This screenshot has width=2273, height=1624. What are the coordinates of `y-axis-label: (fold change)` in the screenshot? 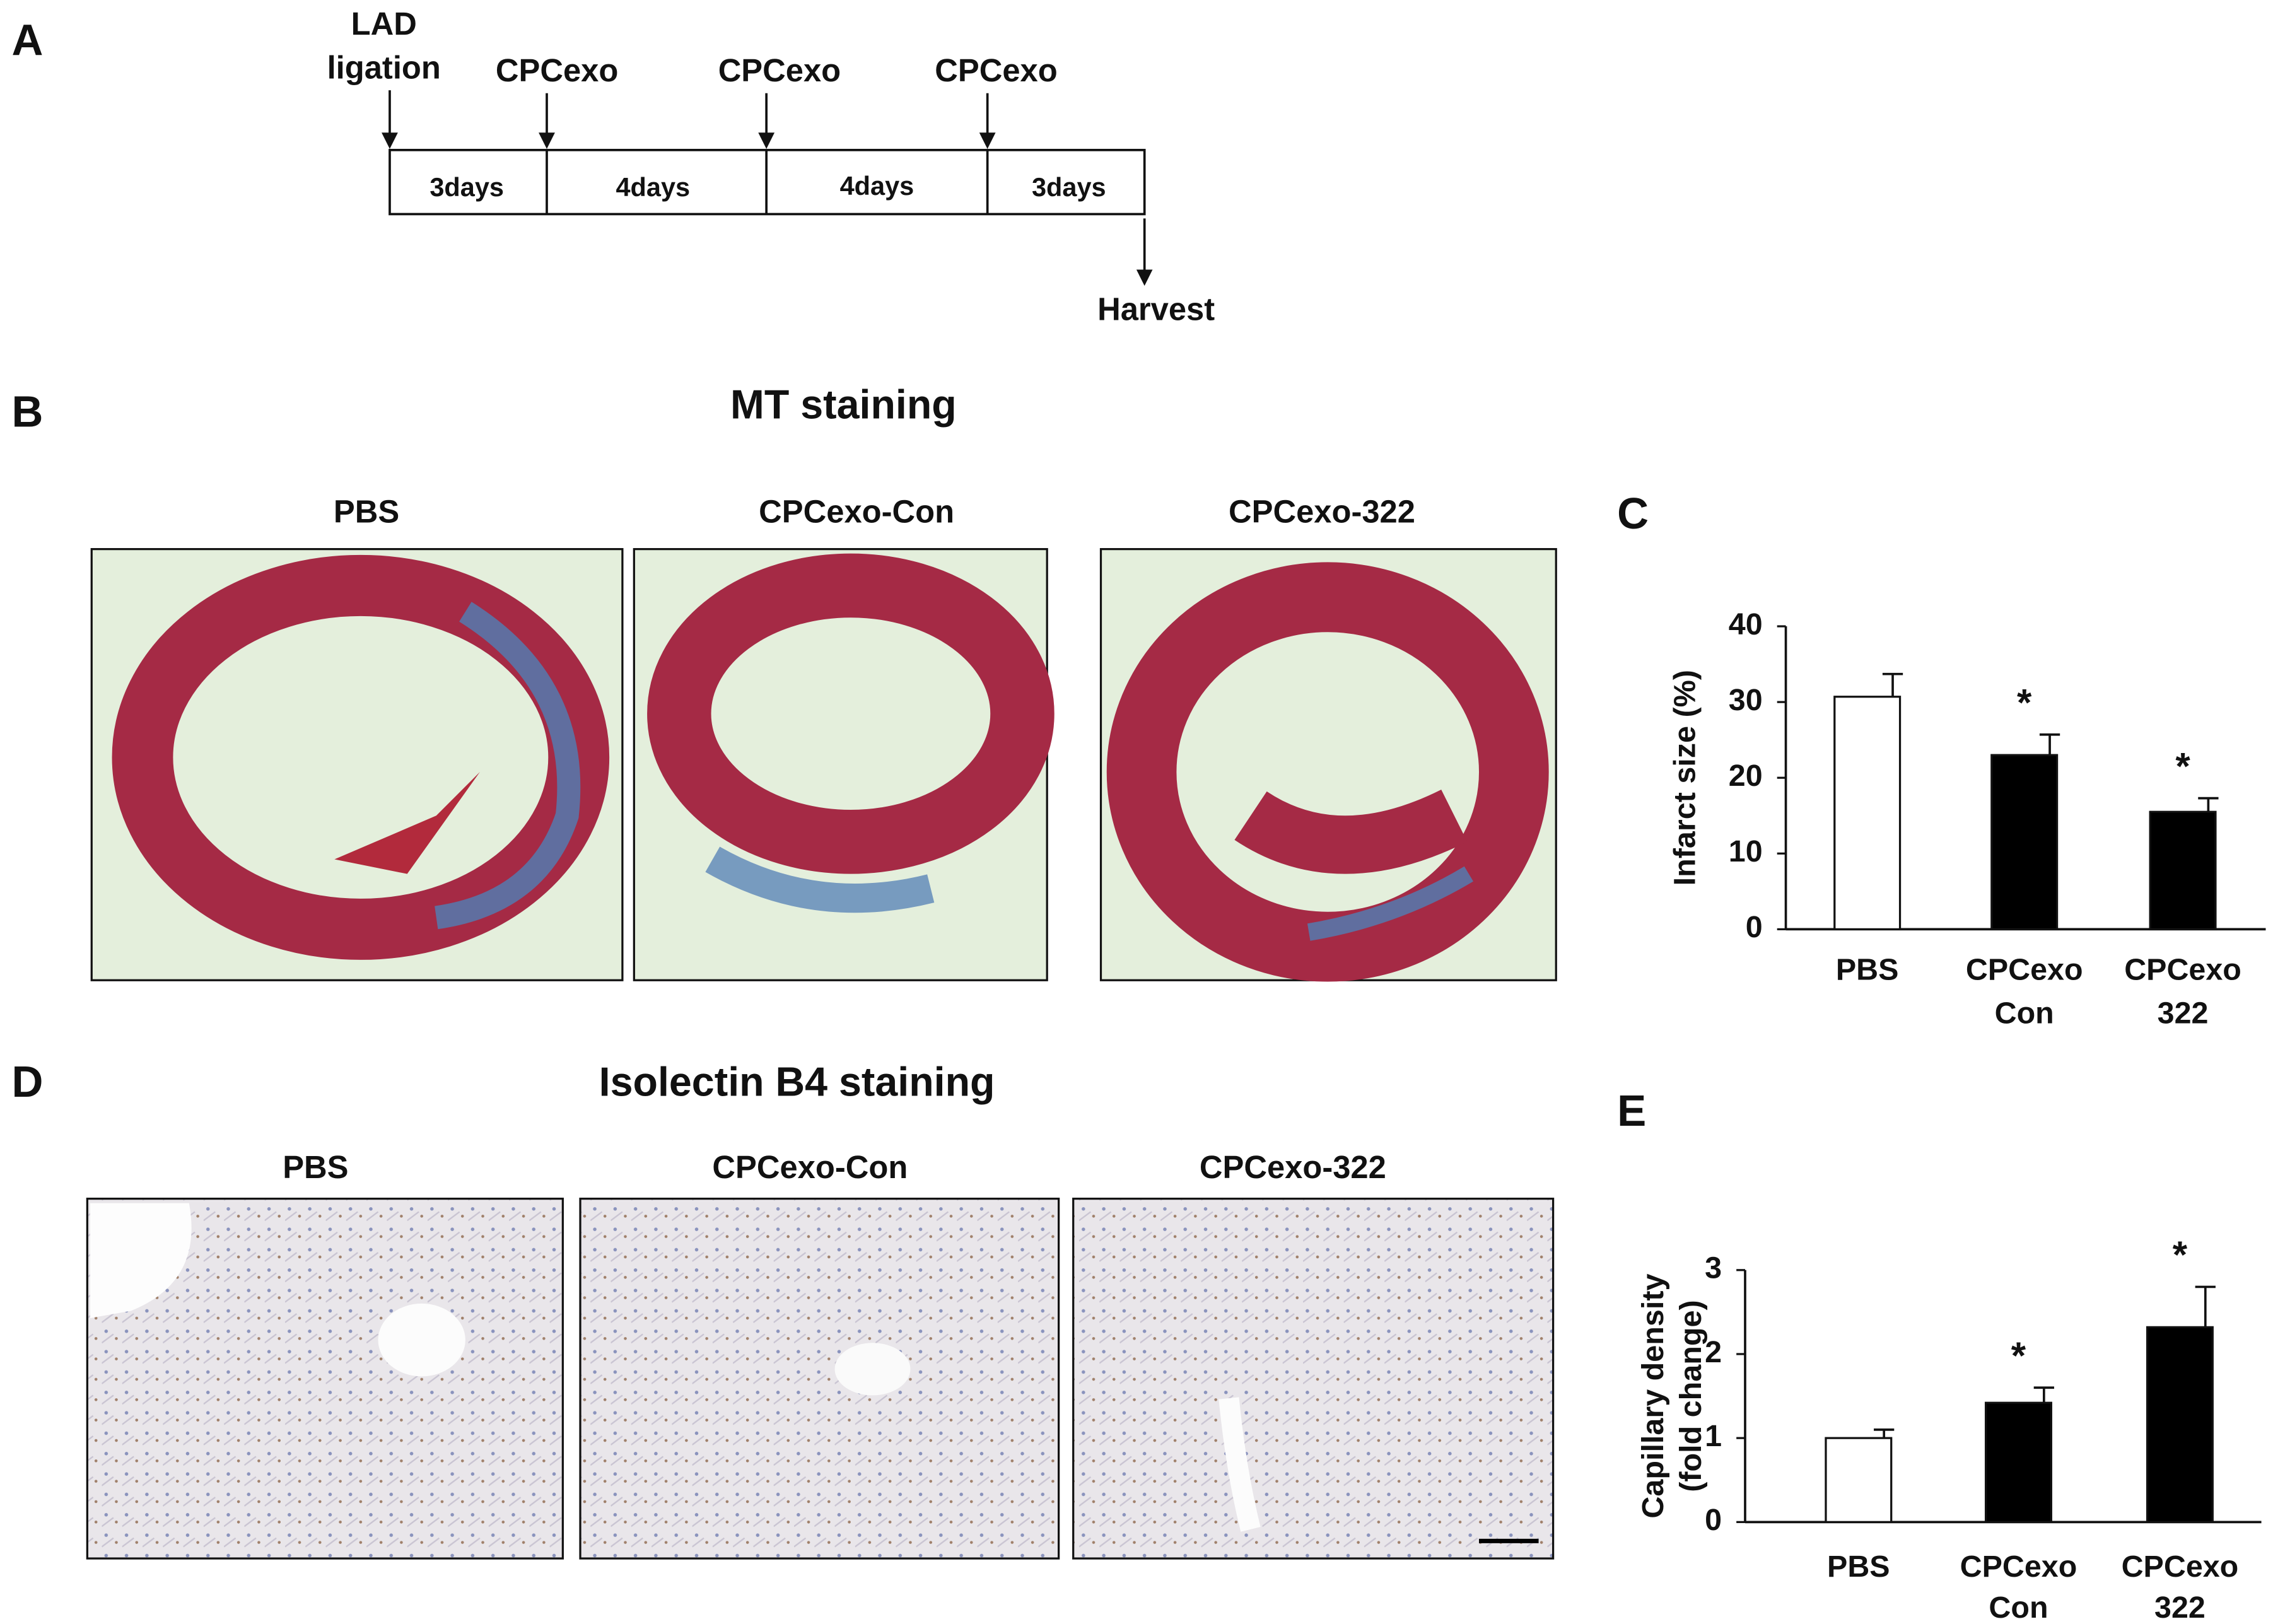 It's located at (1691, 1396).